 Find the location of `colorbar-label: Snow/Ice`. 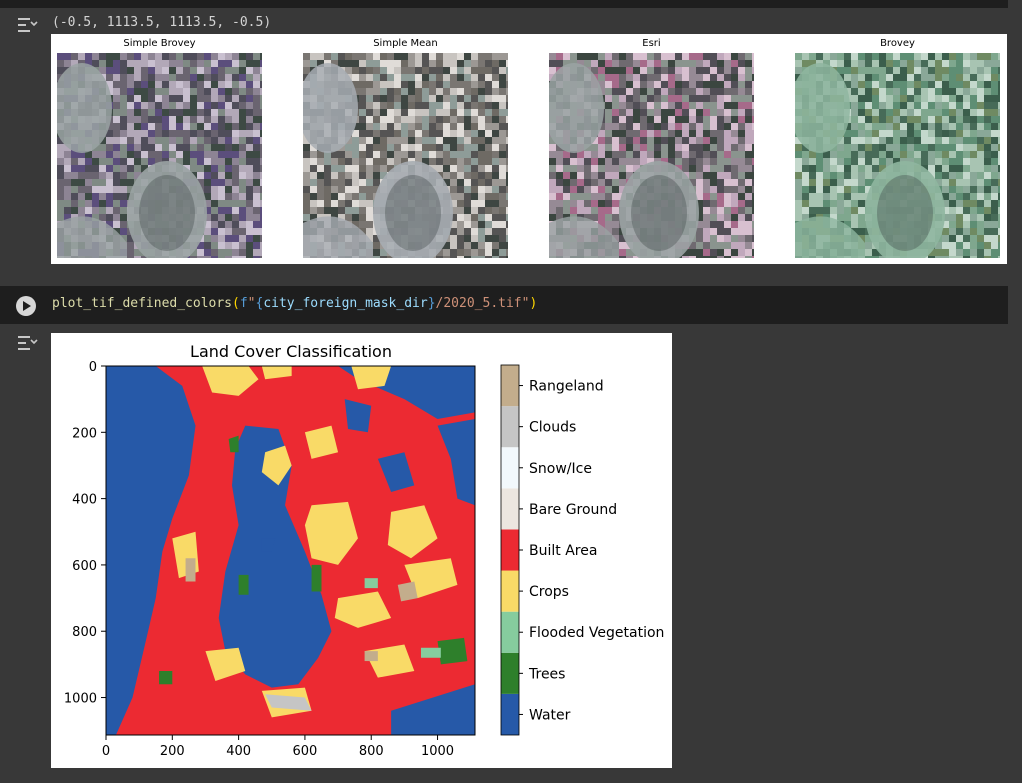

colorbar-label: Snow/Ice is located at coordinates (560, 469).